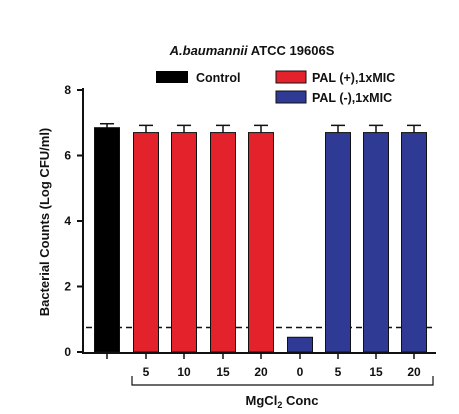 The width and height of the screenshot is (459, 414). What do you see at coordinates (291, 97) in the screenshot?
I see `legend-swatch-pal-minus` at bounding box center [291, 97].